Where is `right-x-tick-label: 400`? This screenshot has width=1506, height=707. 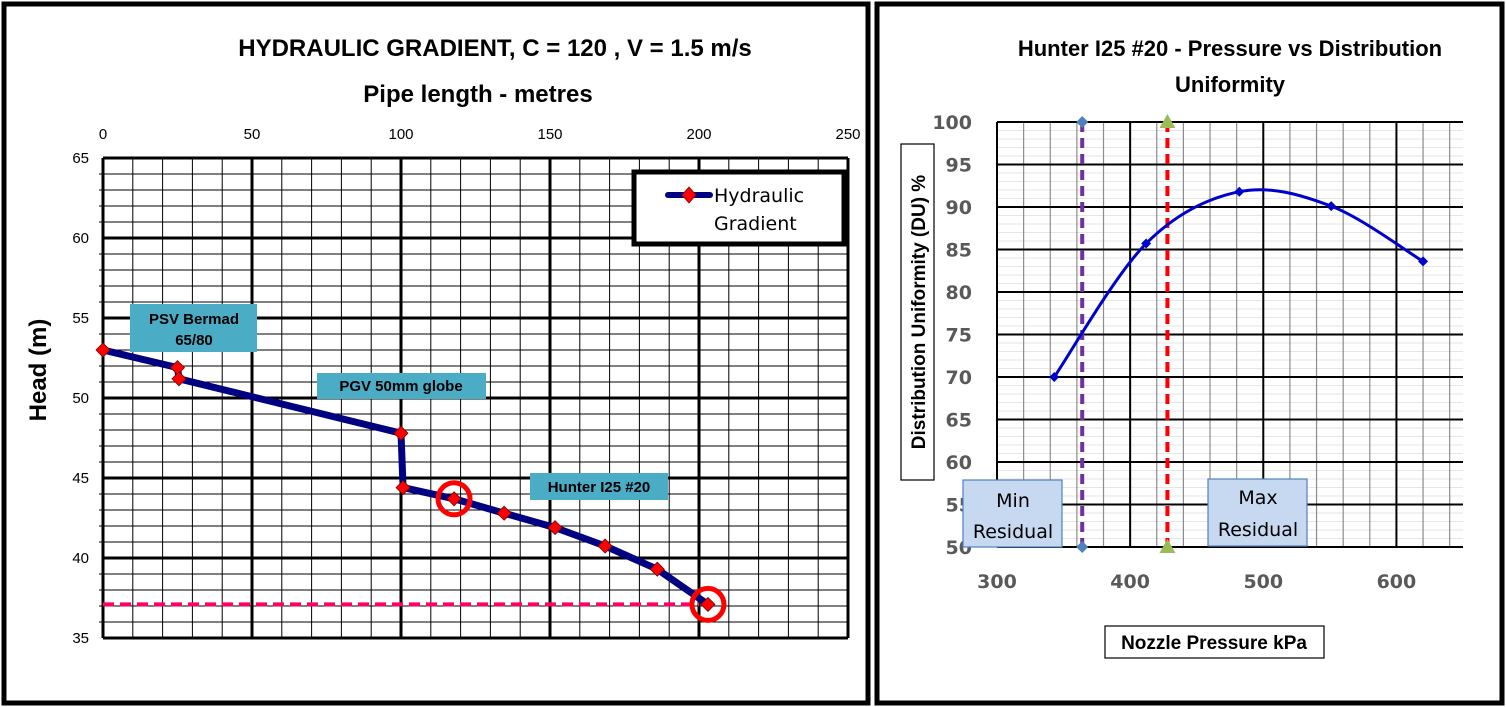
right-x-tick-label: 400 is located at coordinates (1130, 582).